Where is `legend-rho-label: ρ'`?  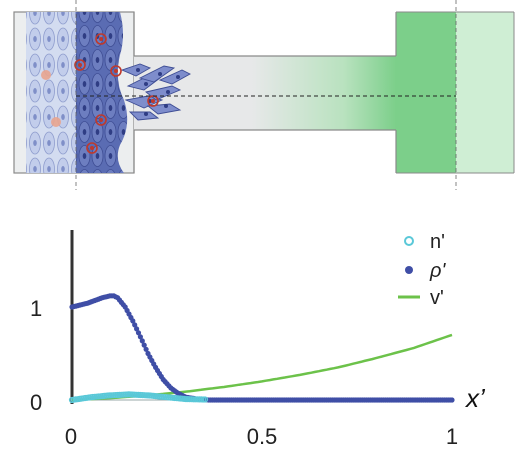
legend-rho-label: ρ' is located at coordinates (437, 271).